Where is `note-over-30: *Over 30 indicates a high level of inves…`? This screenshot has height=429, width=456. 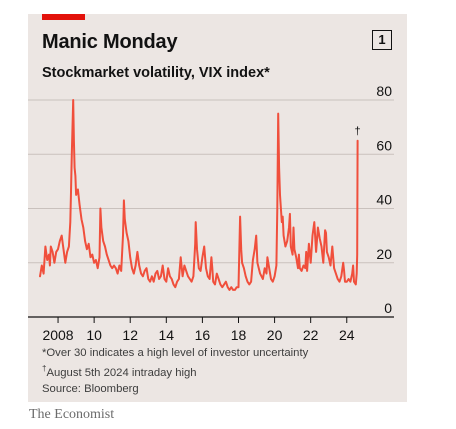
note-over-30: *Over 30 indicates a high level of inves… is located at coordinates (175, 353).